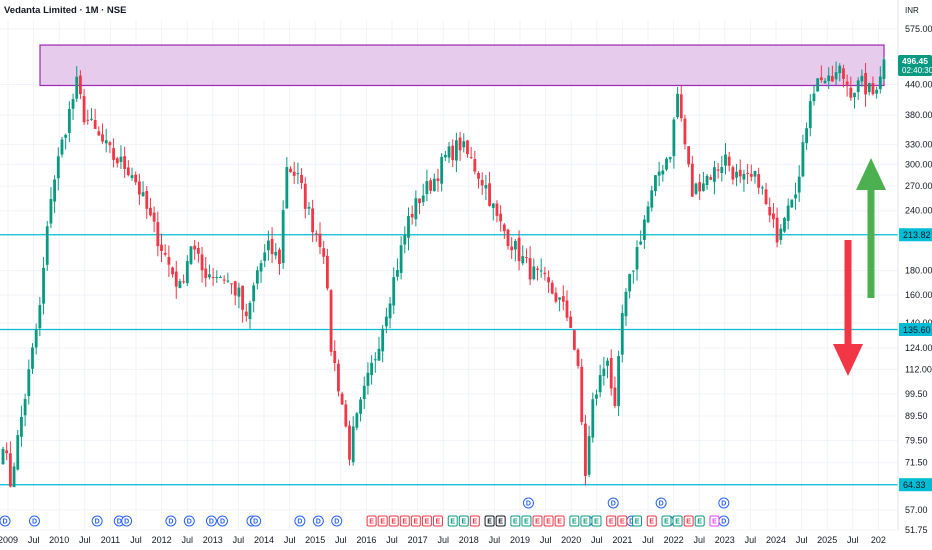 Image resolution: width=932 pixels, height=550 pixels. I want to click on bar-countdown: 02:40:30, so click(917, 70).